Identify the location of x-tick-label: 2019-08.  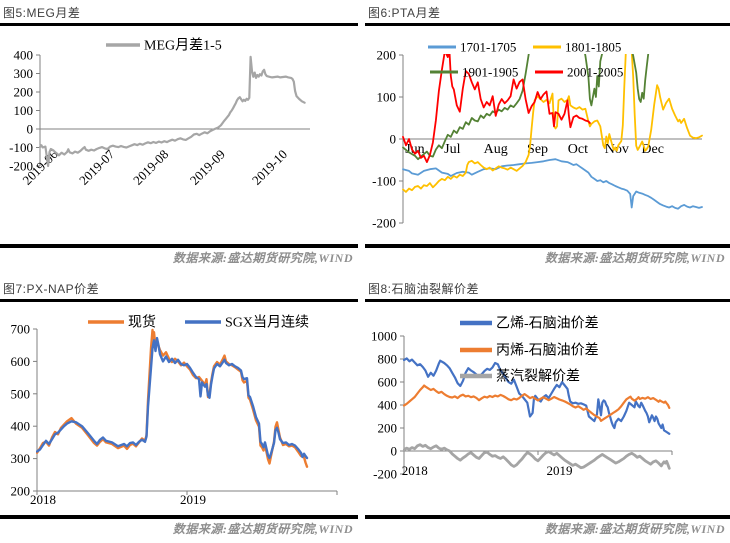
(150, 167).